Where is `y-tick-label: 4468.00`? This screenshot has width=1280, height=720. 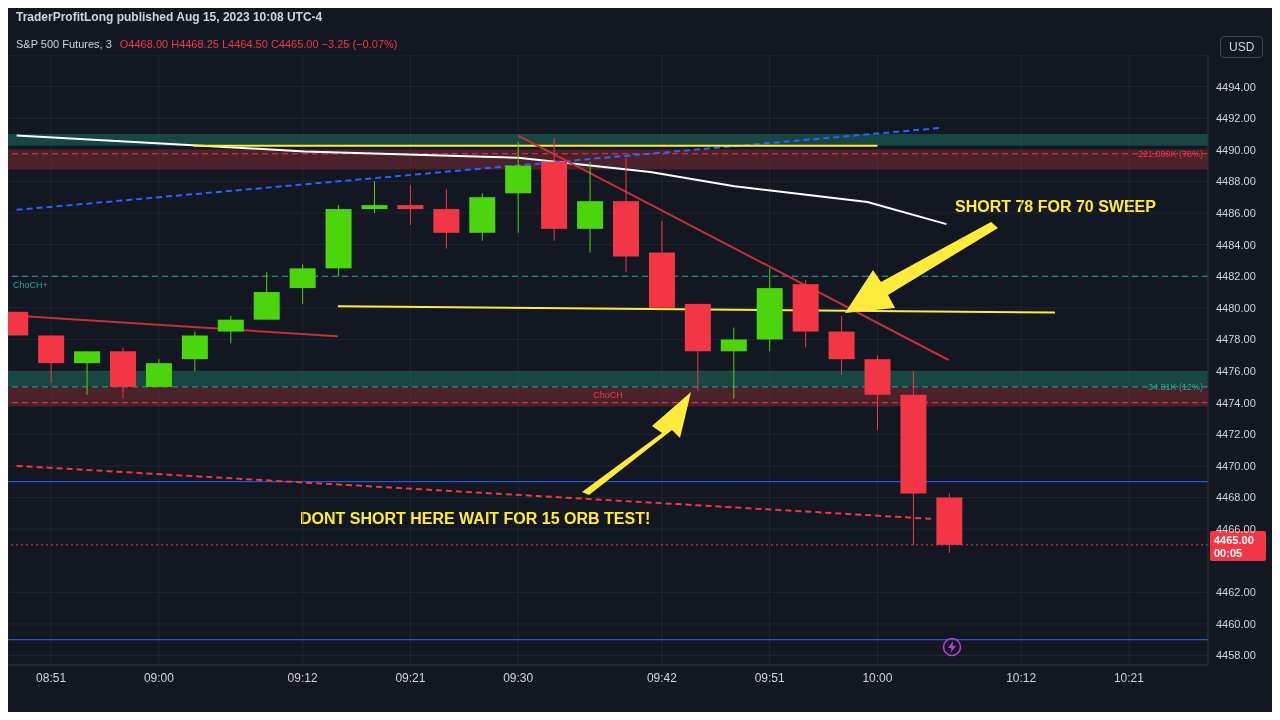 y-tick-label: 4468.00 is located at coordinates (1236, 497).